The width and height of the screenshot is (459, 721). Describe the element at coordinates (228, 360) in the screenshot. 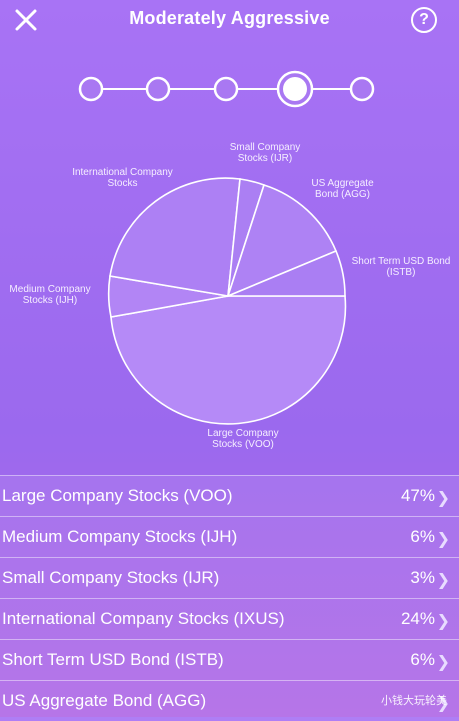

I see `slice-large` at that location.